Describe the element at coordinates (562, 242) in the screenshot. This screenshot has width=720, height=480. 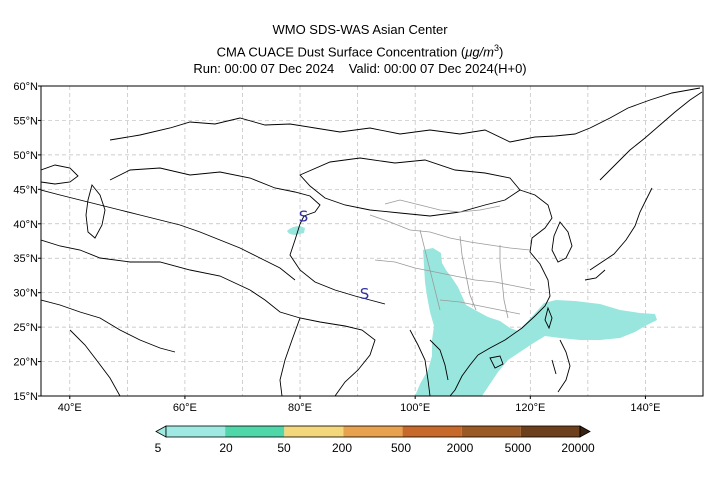
I see `coast-korea` at that location.